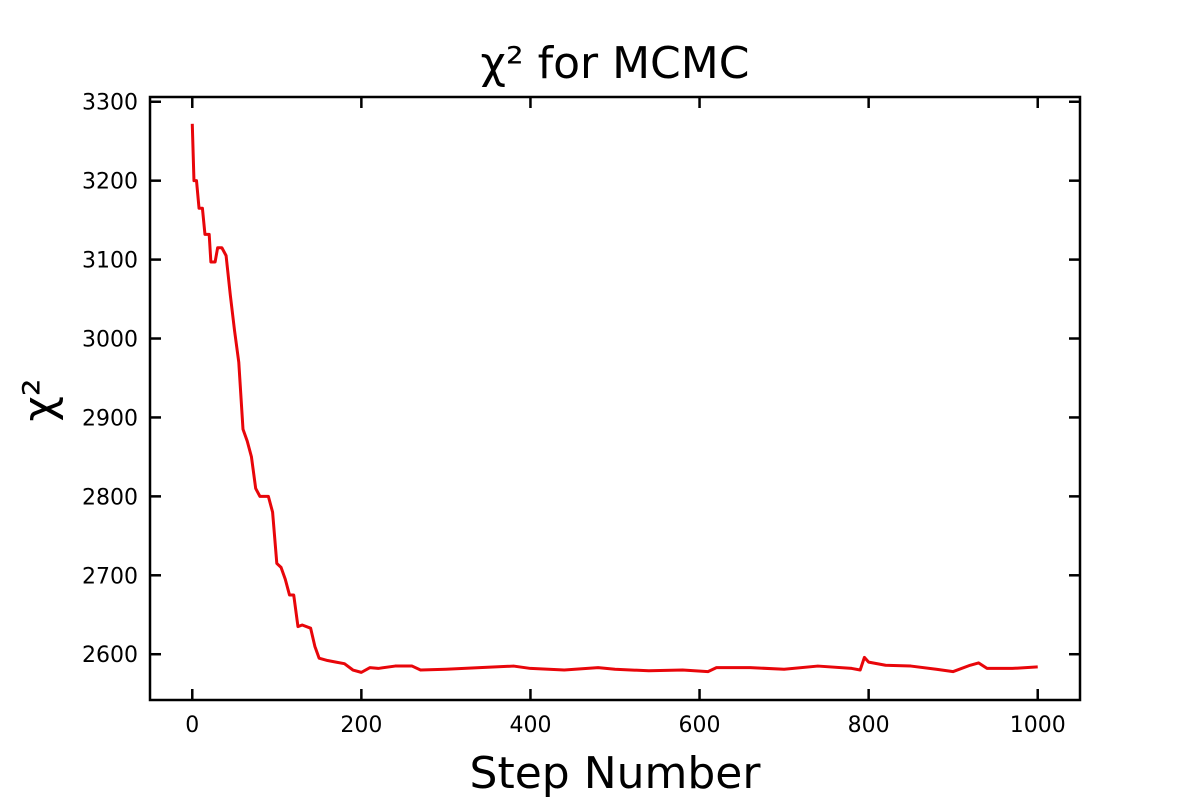 Image resolution: width=1200 pixels, height=800 pixels. Describe the element at coordinates (39, 399) in the screenshot. I see `y-axis-label: χ²` at that location.